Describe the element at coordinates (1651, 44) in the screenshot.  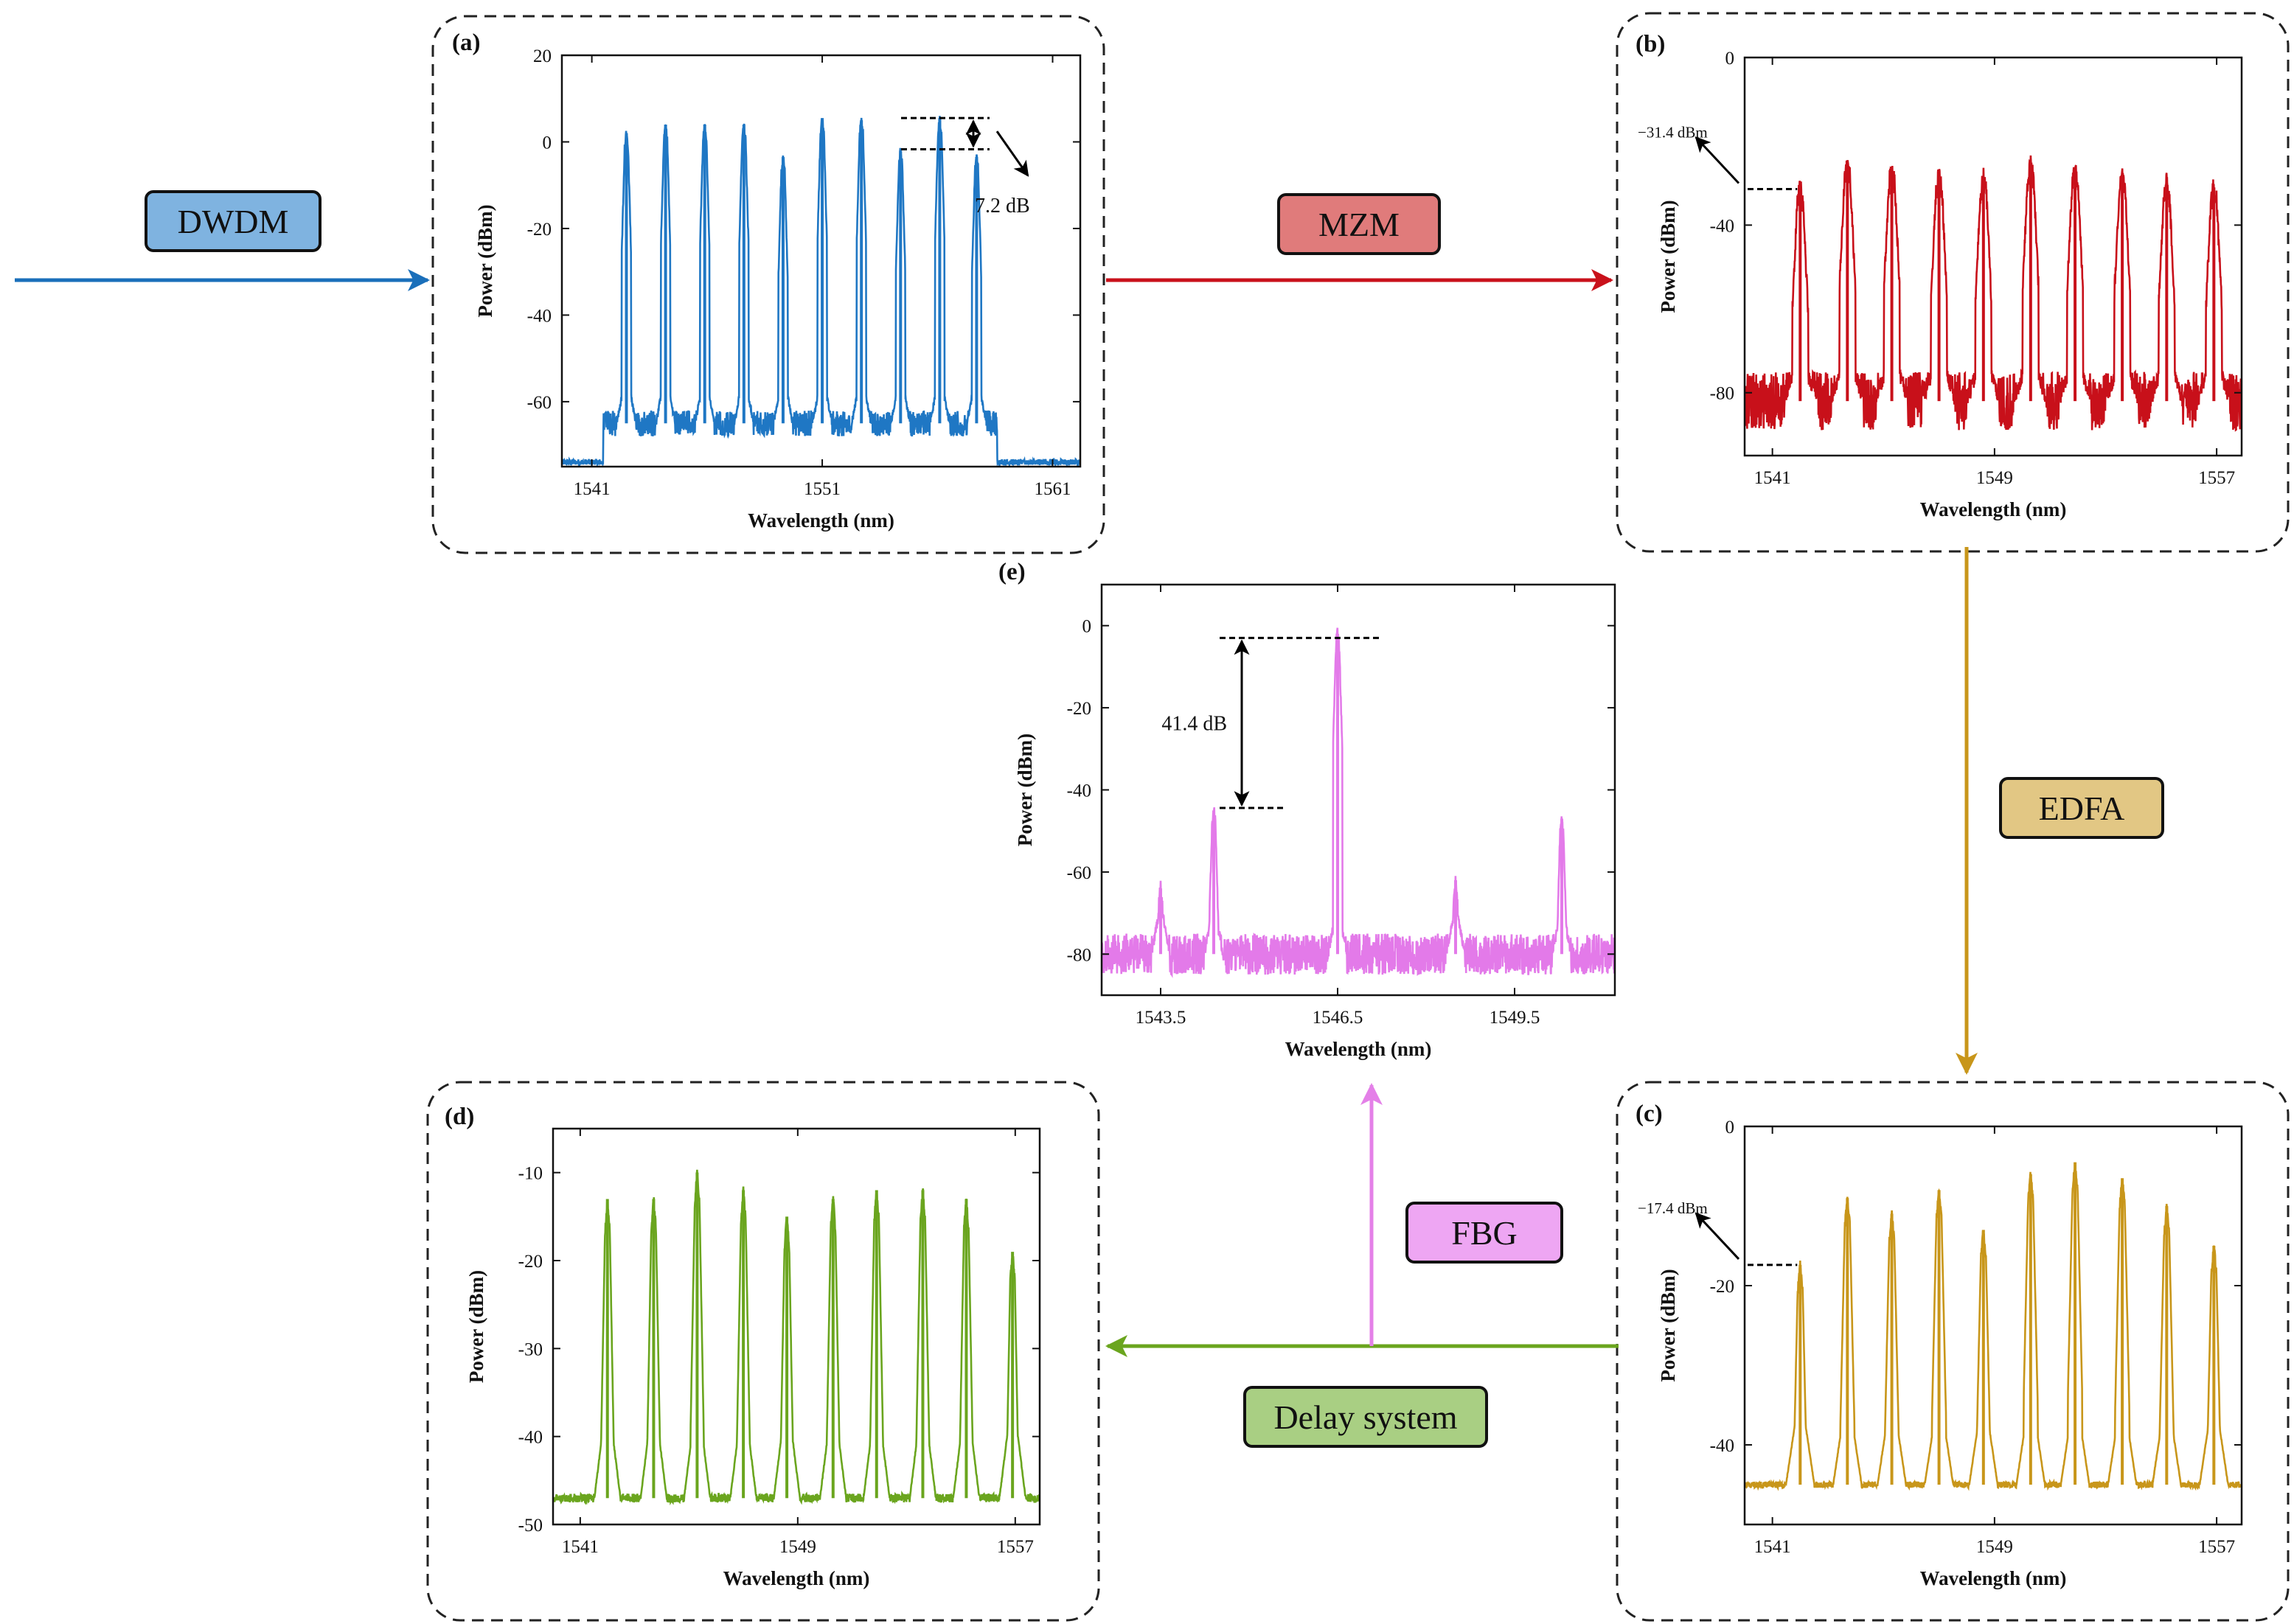
I see `panel-letter-b: (b)` at that location.